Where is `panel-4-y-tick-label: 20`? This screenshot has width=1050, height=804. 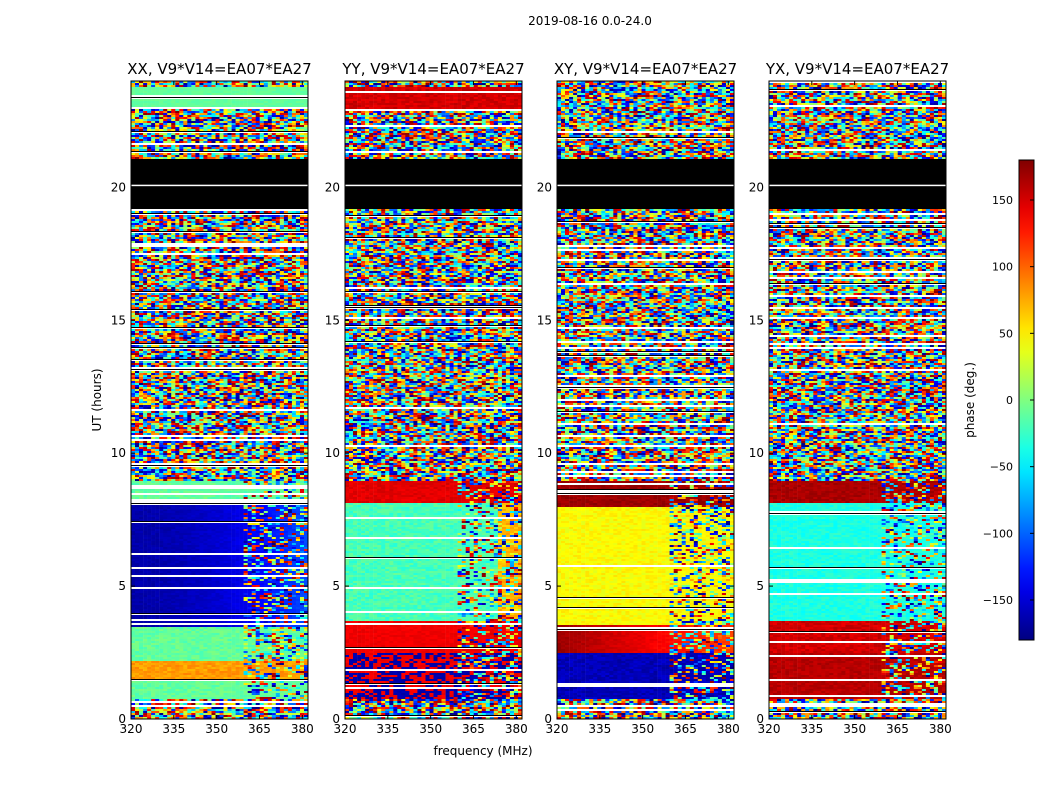 panel-4-y-tick-label: 20 is located at coordinates (756, 187).